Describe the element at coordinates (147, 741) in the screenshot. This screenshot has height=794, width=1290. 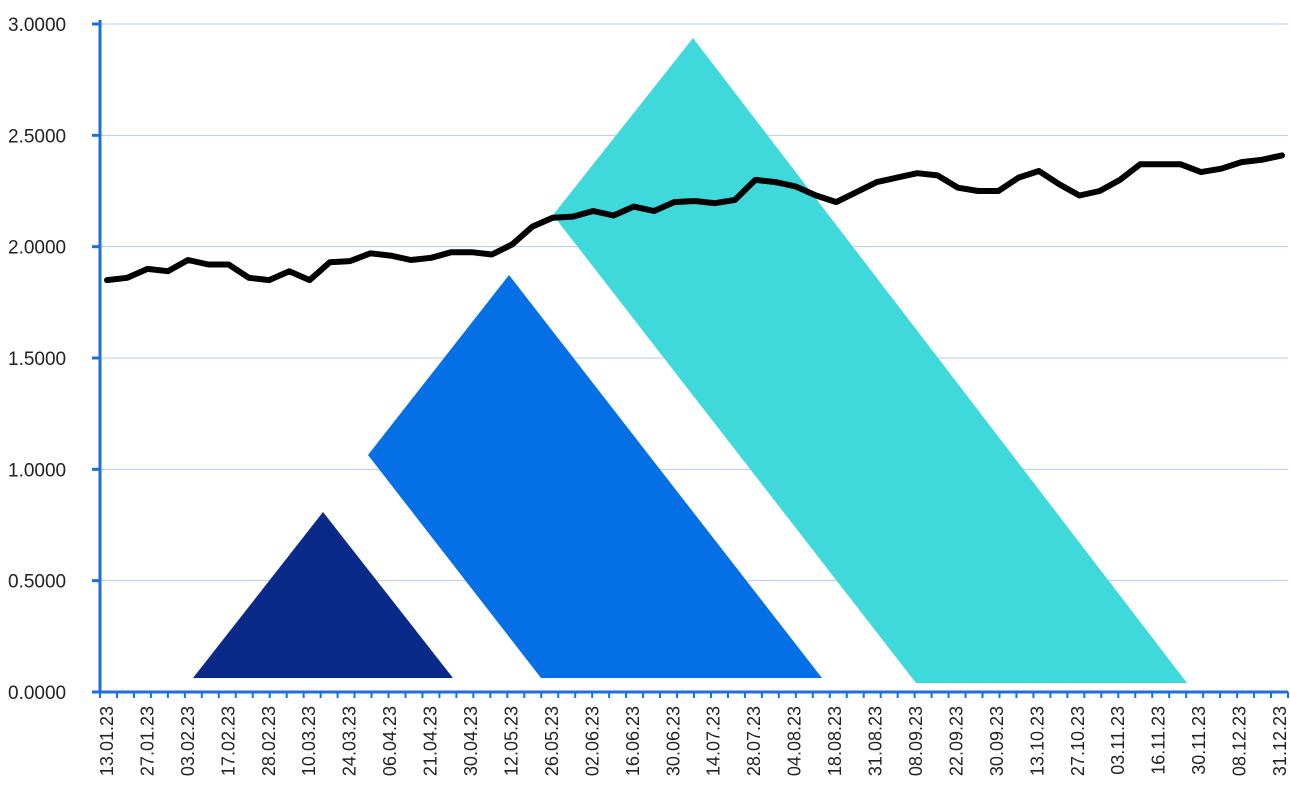
I see `x-tick-label: 27.01.23` at that location.